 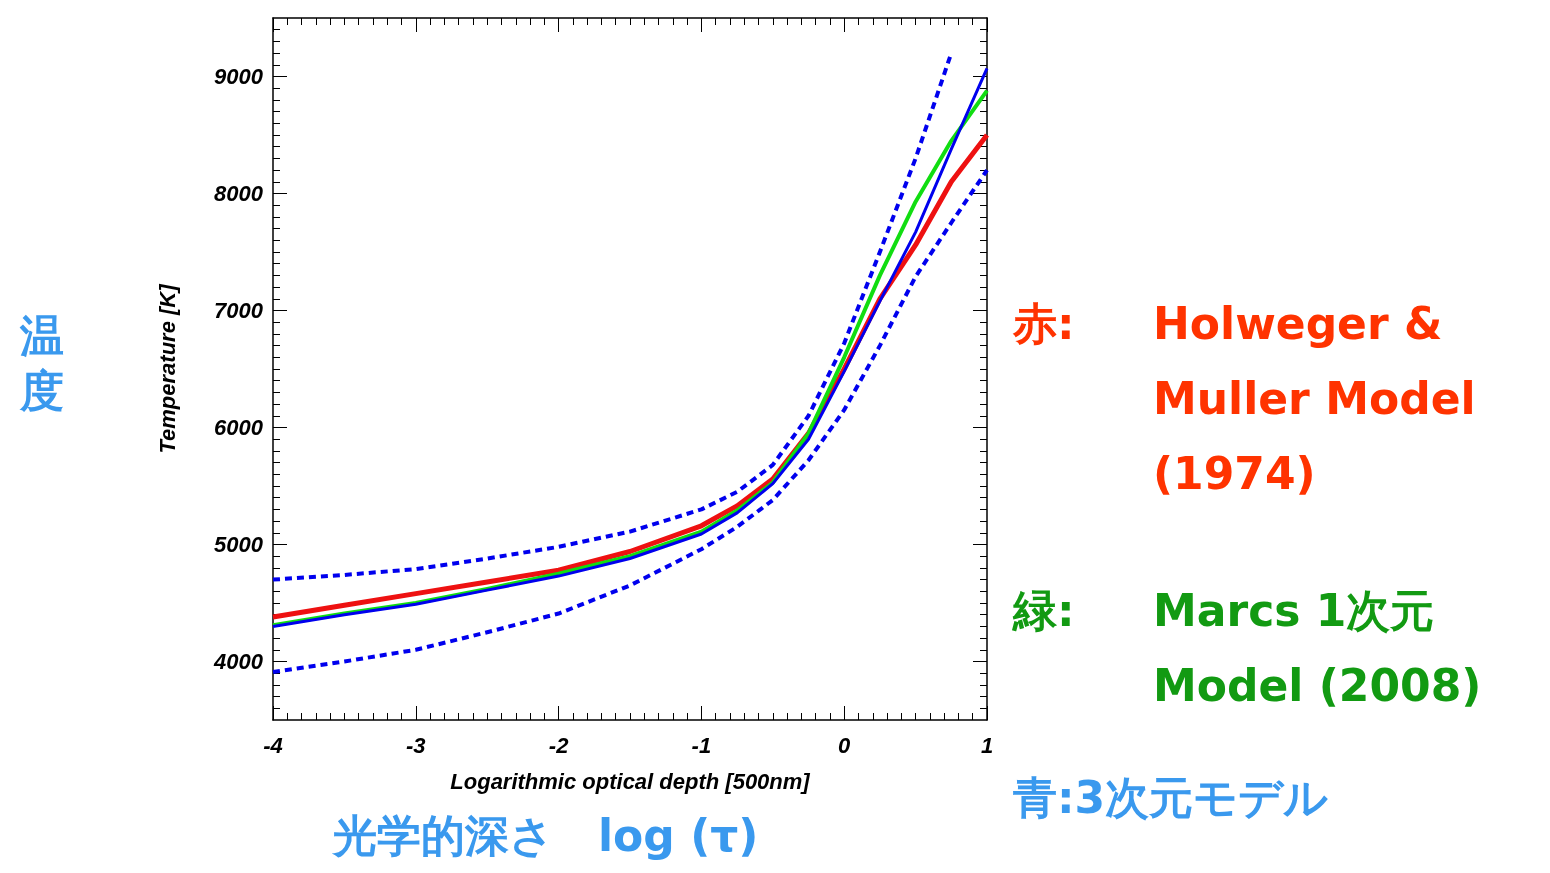 I want to click on x-tick-label: -1, so click(x=701, y=745).